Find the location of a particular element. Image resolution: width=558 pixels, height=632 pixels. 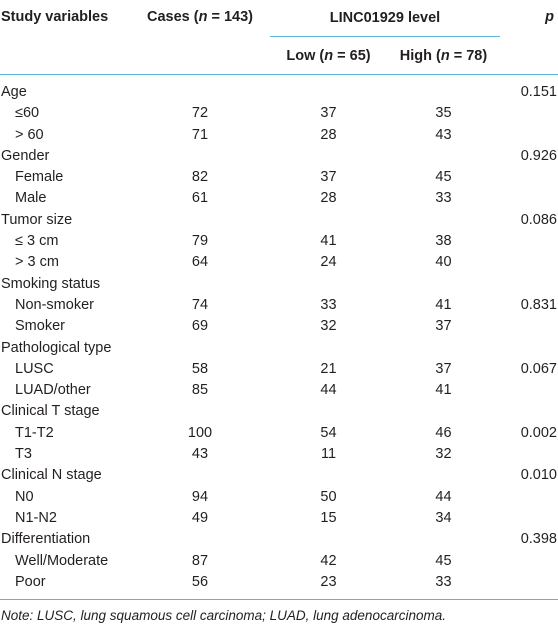

cell-high: 37 is located at coordinates (443, 326).